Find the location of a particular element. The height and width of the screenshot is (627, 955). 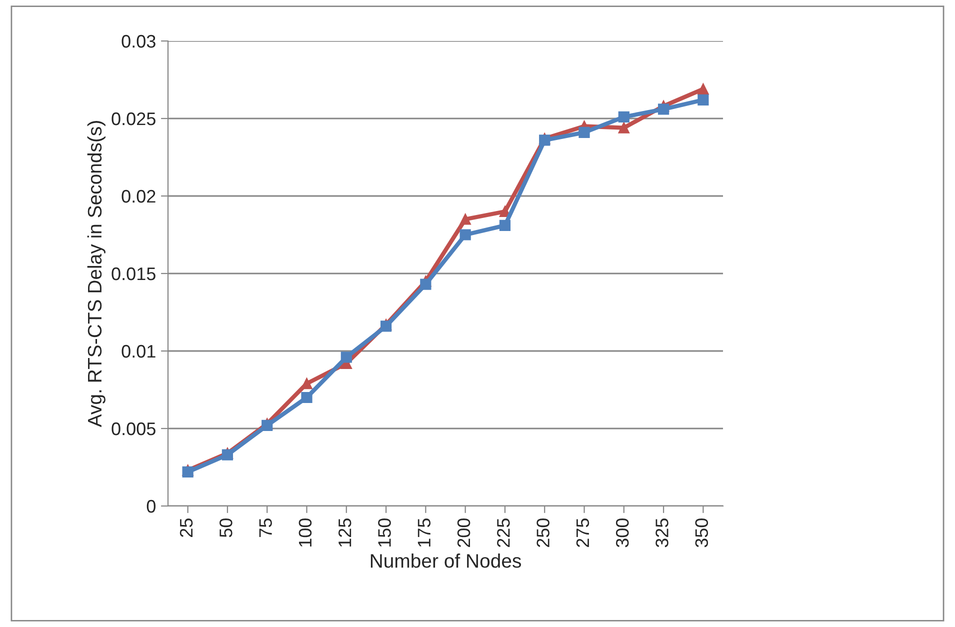

y-tick-label: 0.005 is located at coordinates (134, 429).